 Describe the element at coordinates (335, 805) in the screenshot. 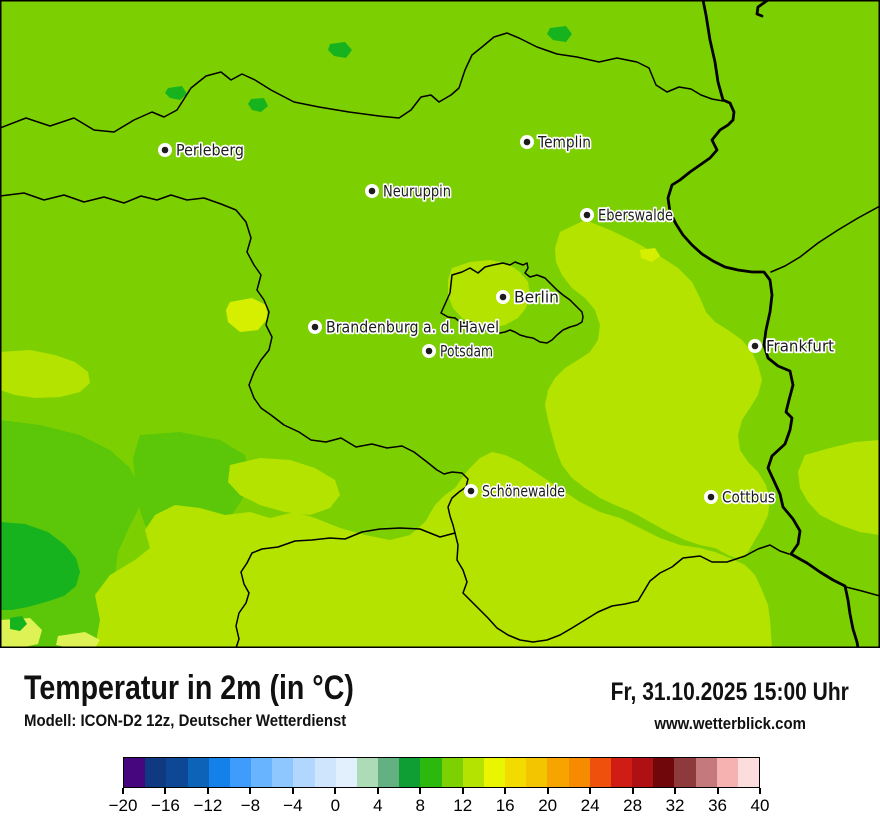

I see `colorbar-label-0: 0` at that location.